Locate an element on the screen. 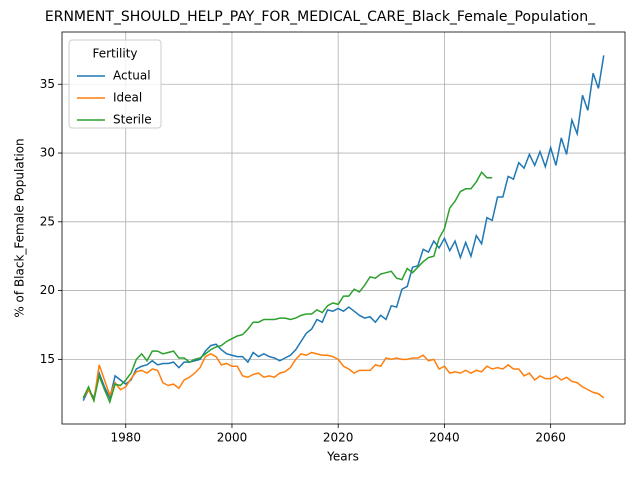 The width and height of the screenshot is (640, 480). legend-box is located at coordinates (115, 84).